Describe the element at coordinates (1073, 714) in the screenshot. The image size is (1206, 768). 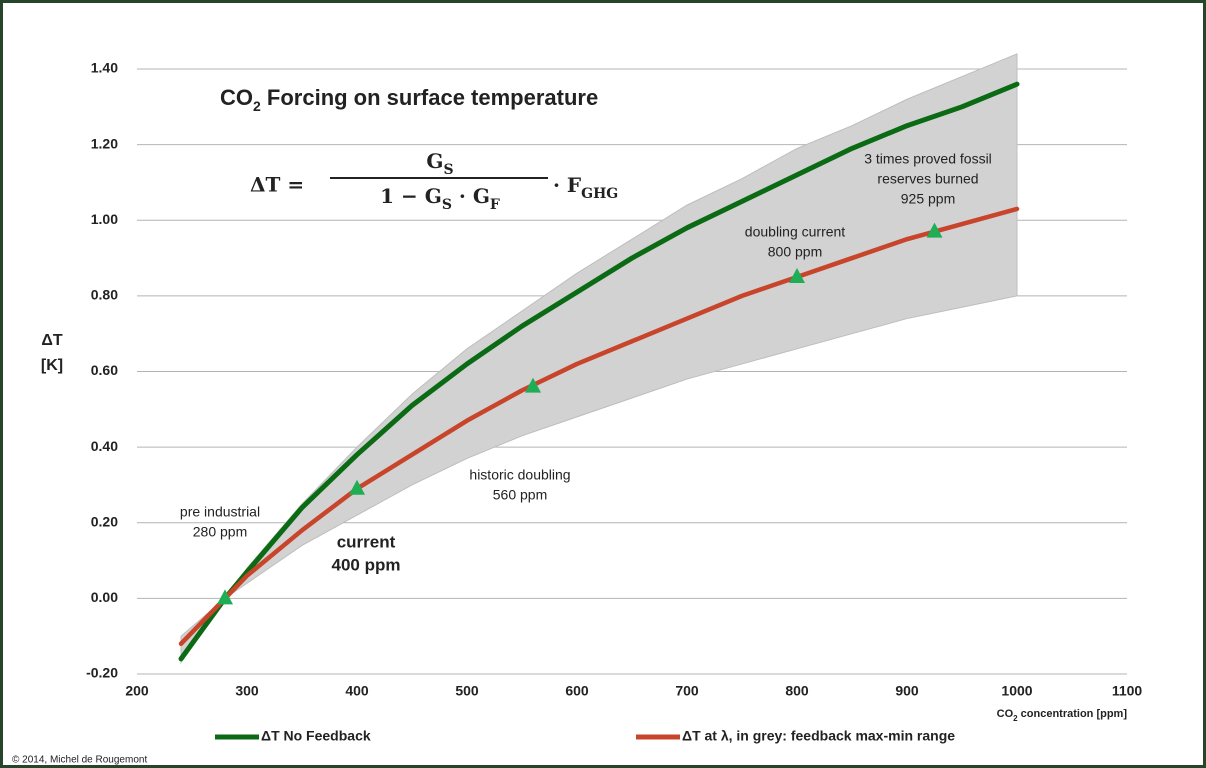
I see `text-part: concentration [ppm]` at that location.